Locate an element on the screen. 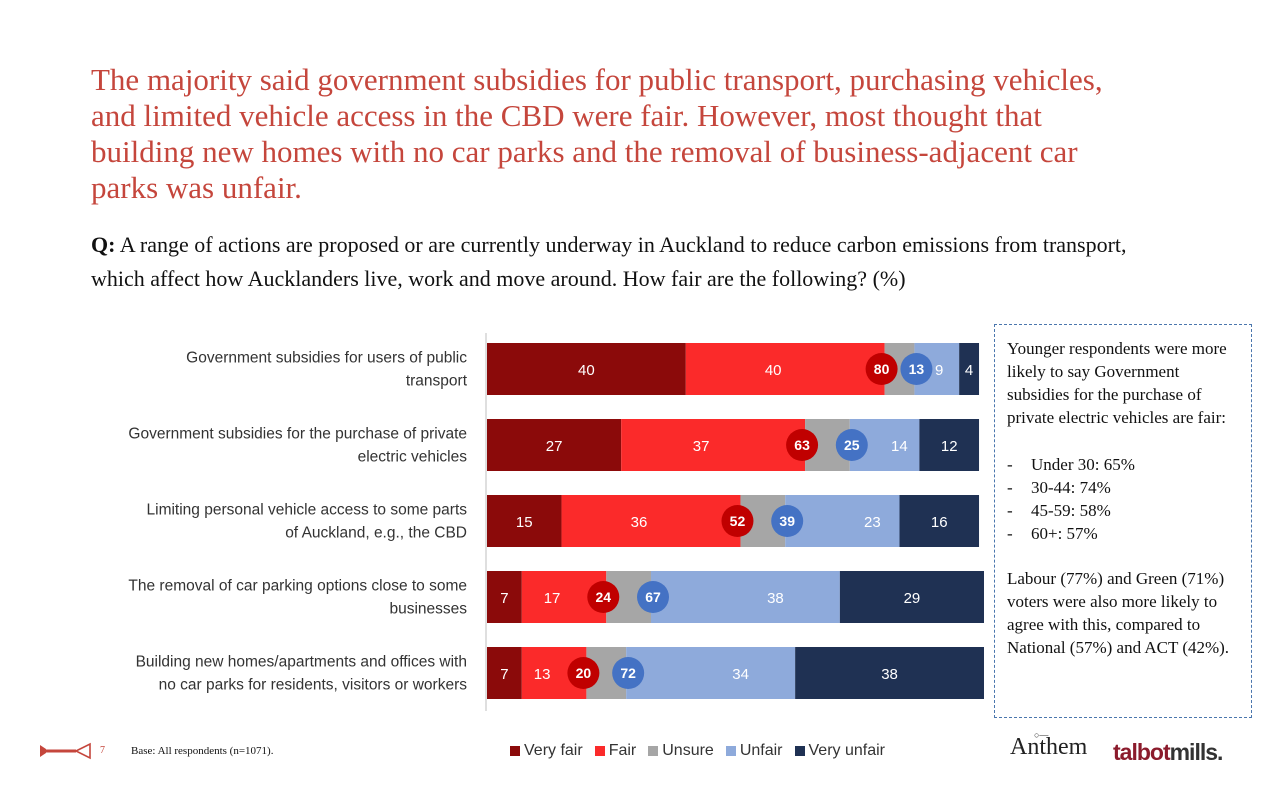 Image resolution: width=1280 pixels, height=800 pixels. unfair-total-label: 25 is located at coordinates (852, 445).